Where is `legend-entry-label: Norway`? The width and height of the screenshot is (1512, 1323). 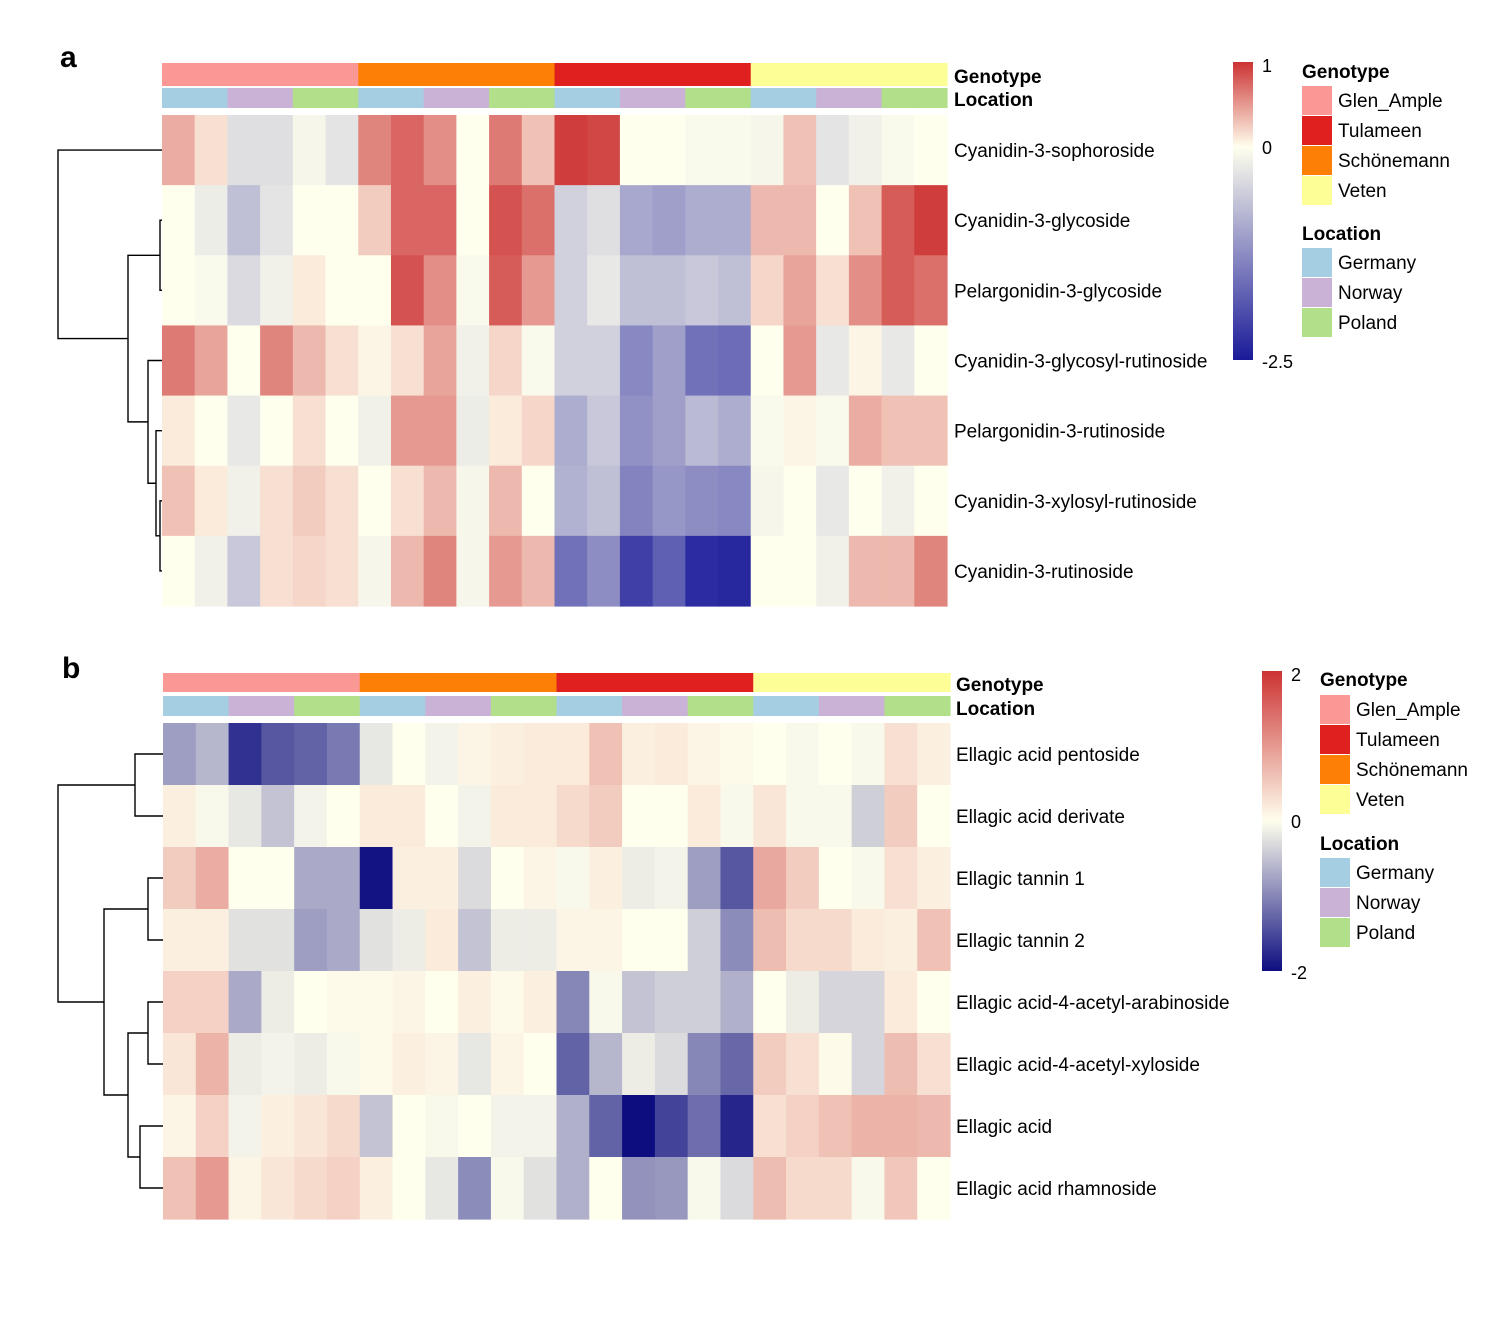 legend-entry-label: Norway is located at coordinates (1388, 903).